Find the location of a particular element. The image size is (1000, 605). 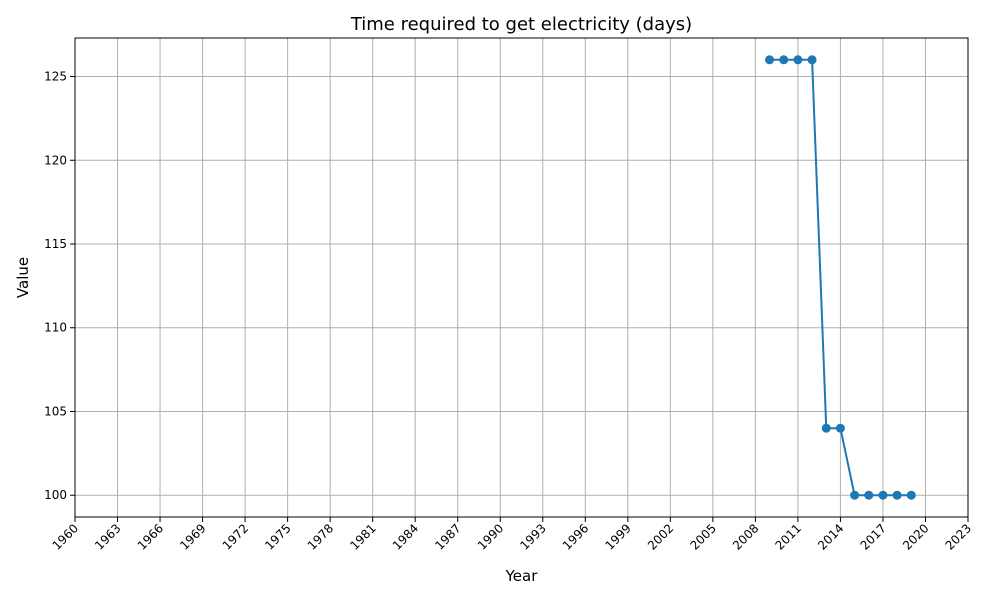

x-tick-label: 2017 is located at coordinates (873, 536).